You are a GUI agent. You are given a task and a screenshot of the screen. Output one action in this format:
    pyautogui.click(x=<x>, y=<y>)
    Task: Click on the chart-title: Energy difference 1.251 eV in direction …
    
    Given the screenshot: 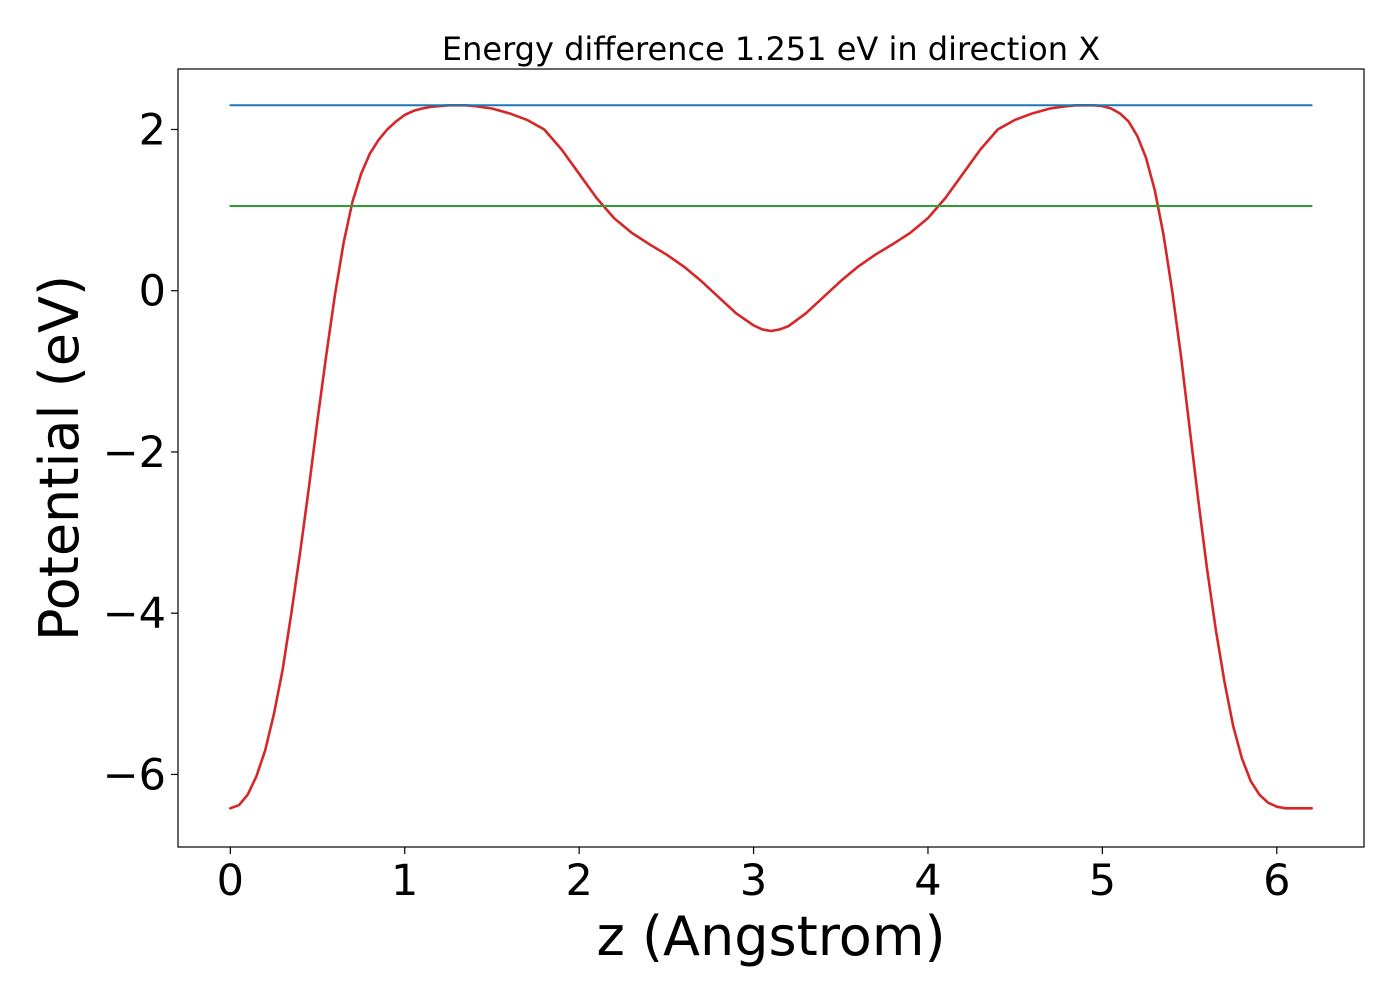 What is the action you would take?
    pyautogui.click(x=771, y=49)
    